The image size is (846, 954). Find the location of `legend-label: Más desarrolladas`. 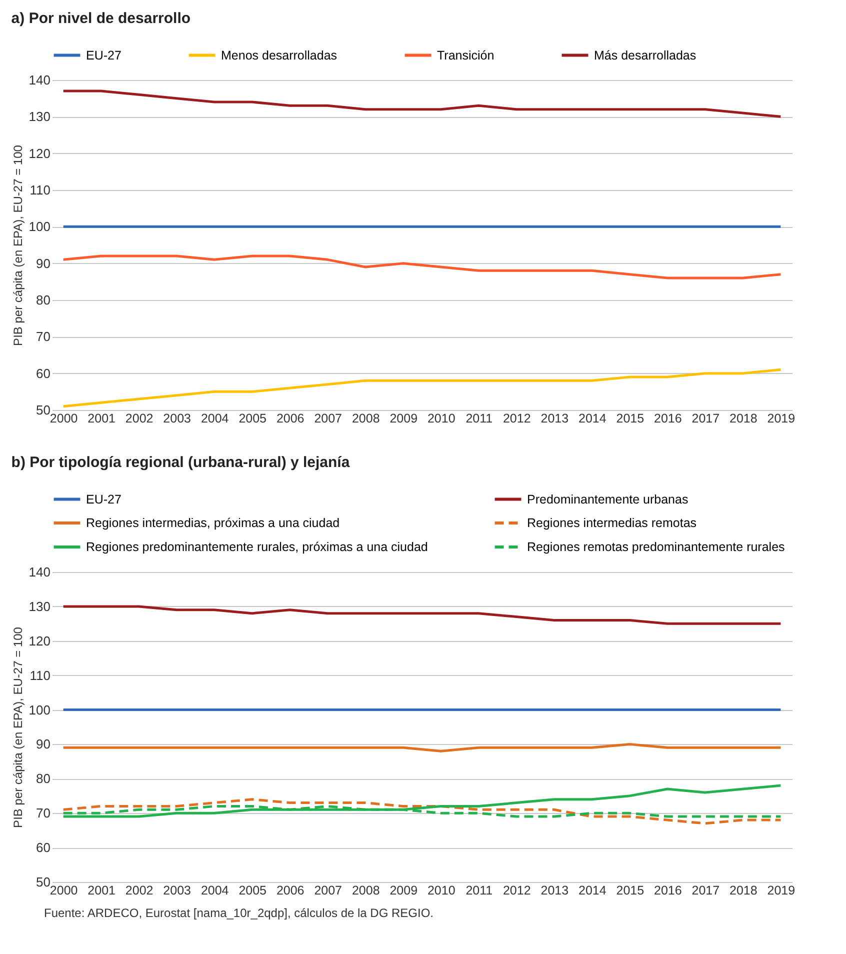

legend-label: Más desarrolladas is located at coordinates (645, 55).